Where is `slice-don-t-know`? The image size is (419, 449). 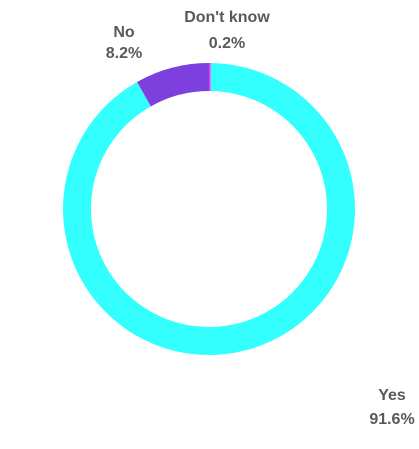 slice-don-t-know is located at coordinates (210, 77).